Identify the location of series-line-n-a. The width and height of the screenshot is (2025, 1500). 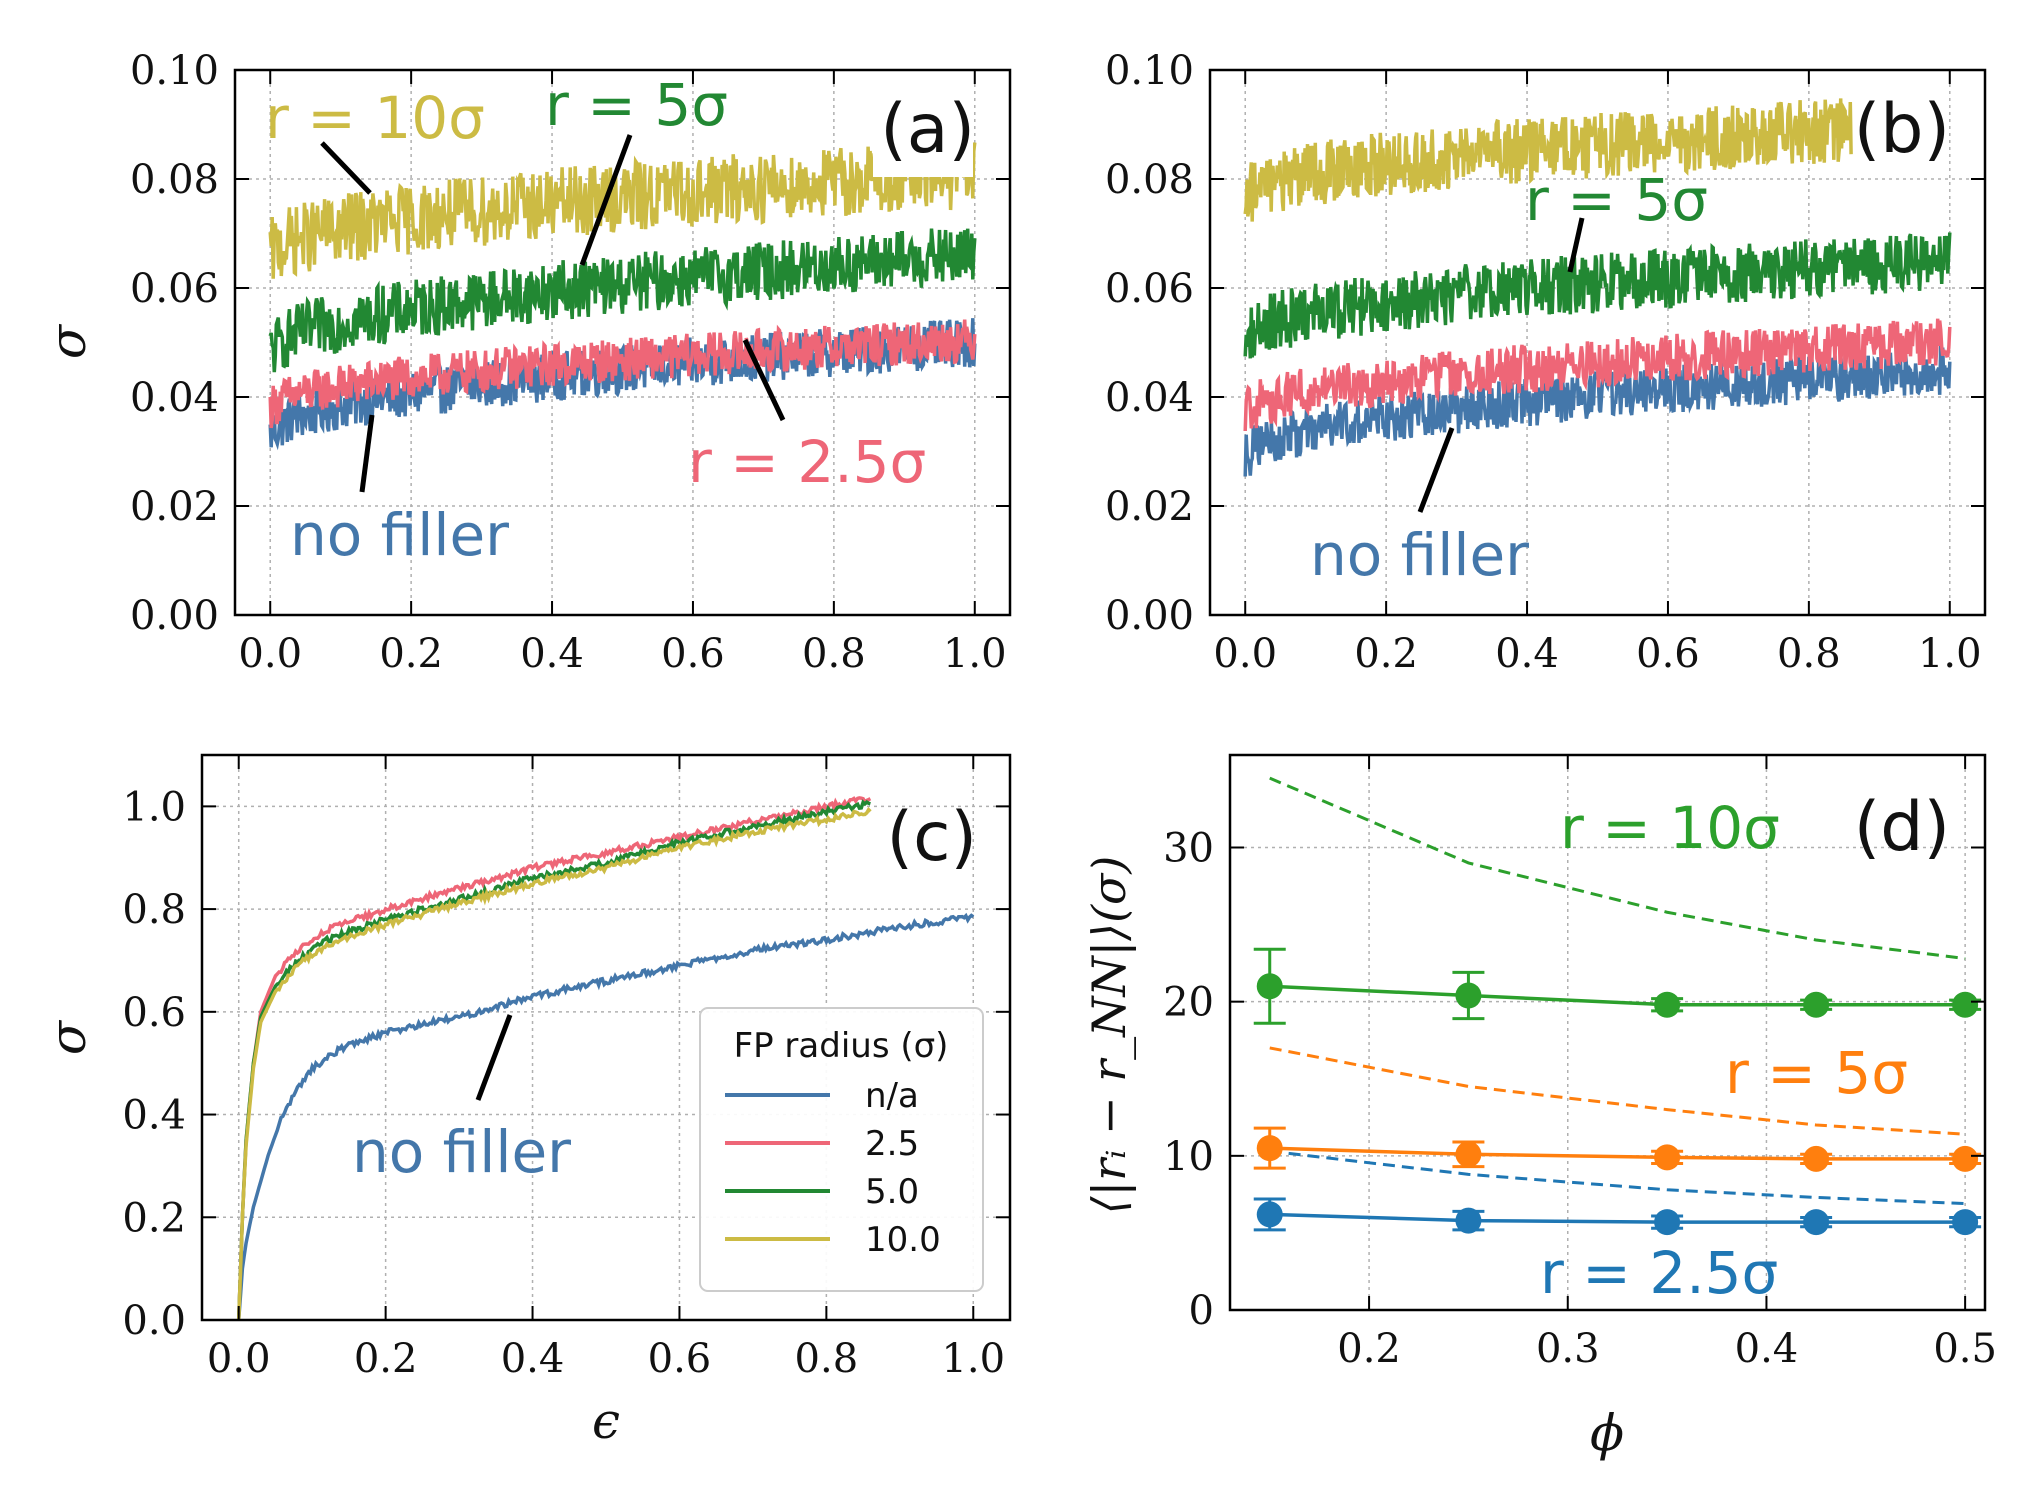
(605, 1116).